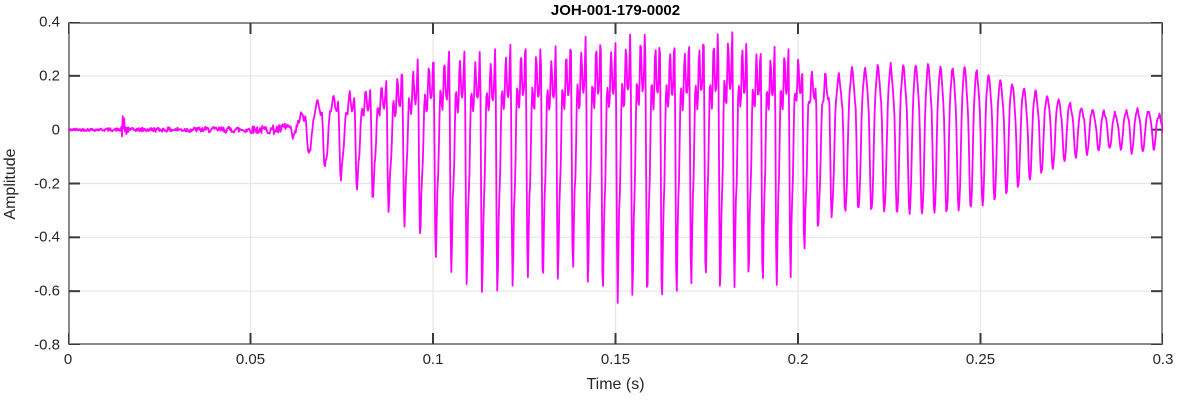 The image size is (1177, 404). I want to click on x-tick-label: 0.15, so click(615, 359).